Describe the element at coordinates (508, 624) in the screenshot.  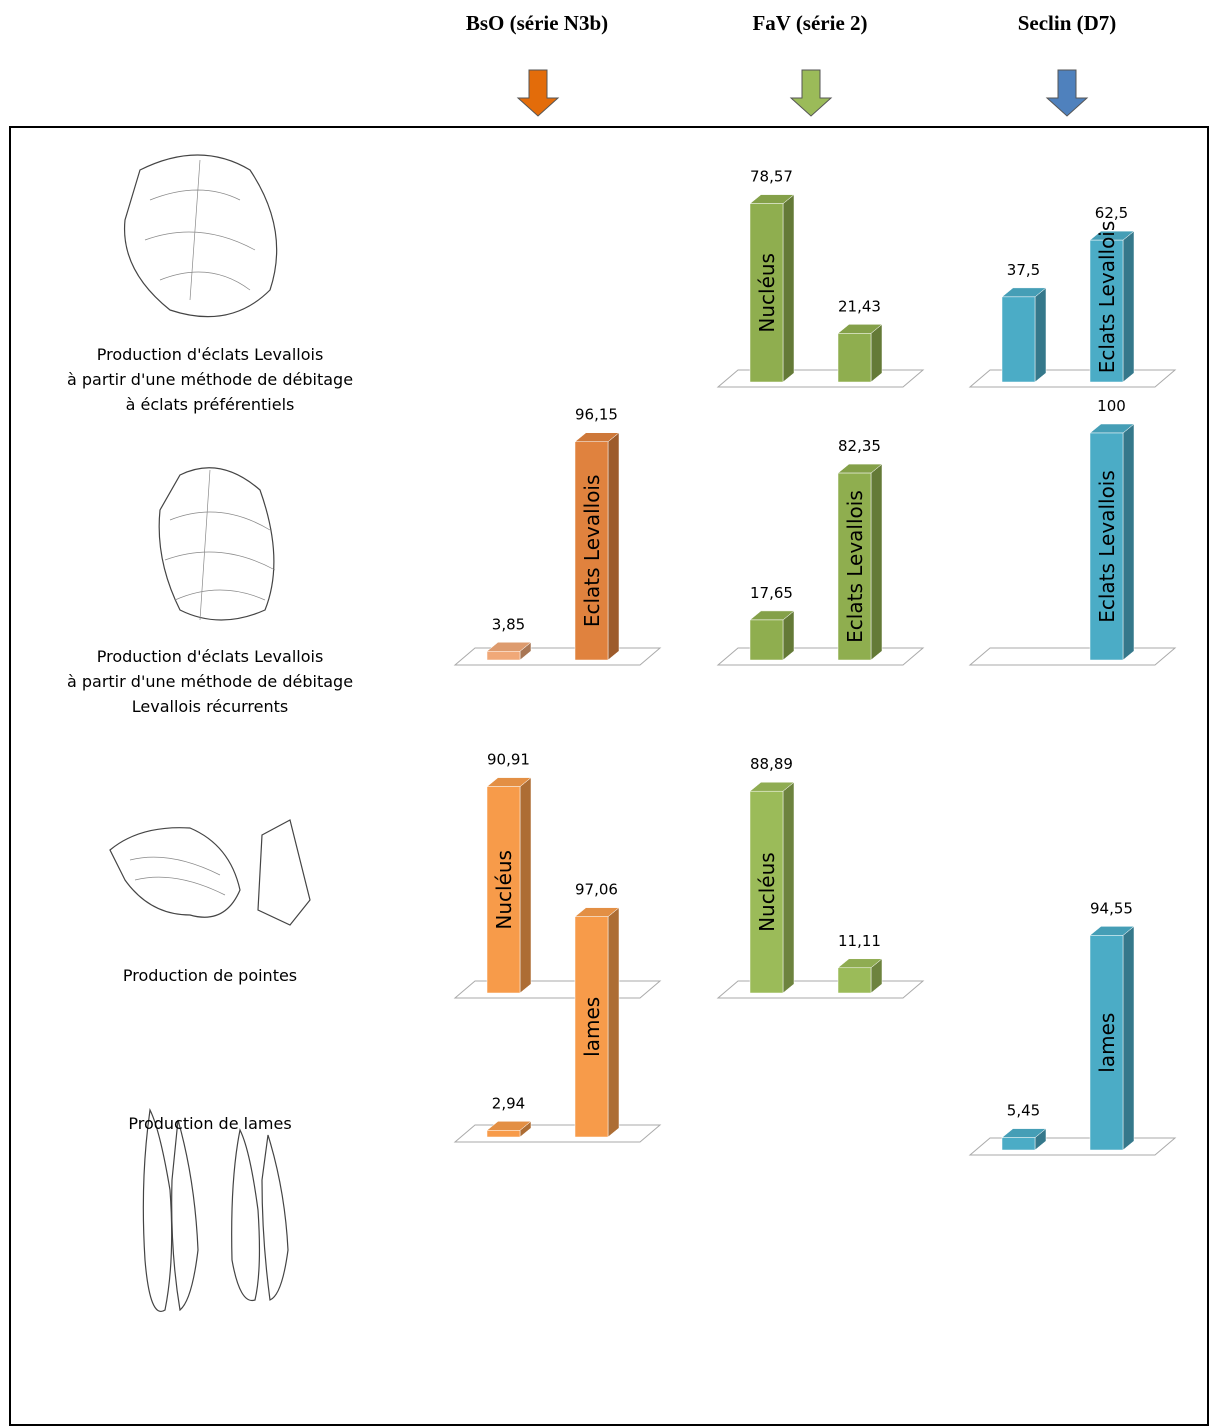
I see `value-label: 3,85` at that location.